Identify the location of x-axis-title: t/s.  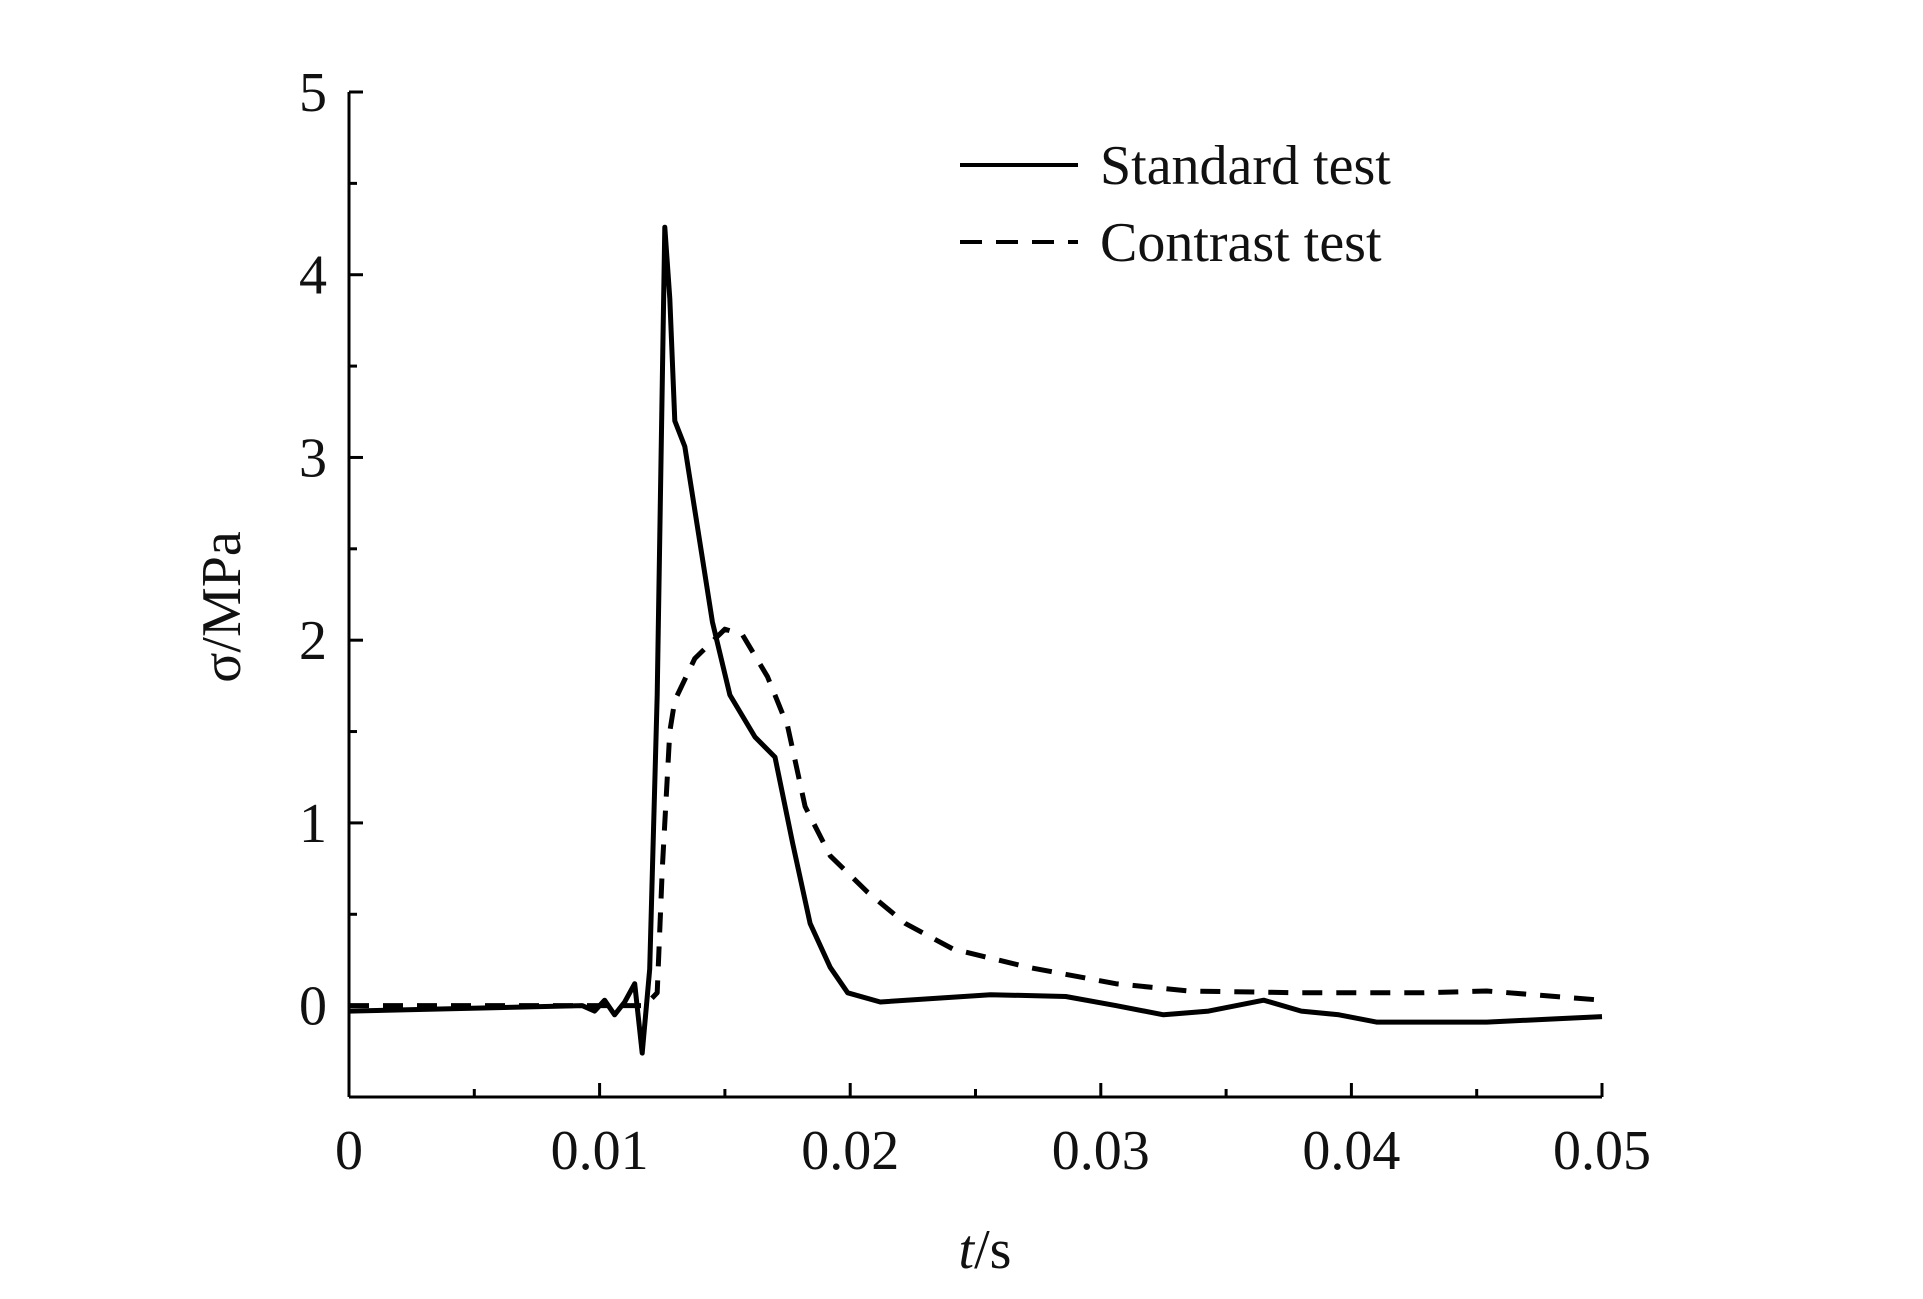
(985, 1250).